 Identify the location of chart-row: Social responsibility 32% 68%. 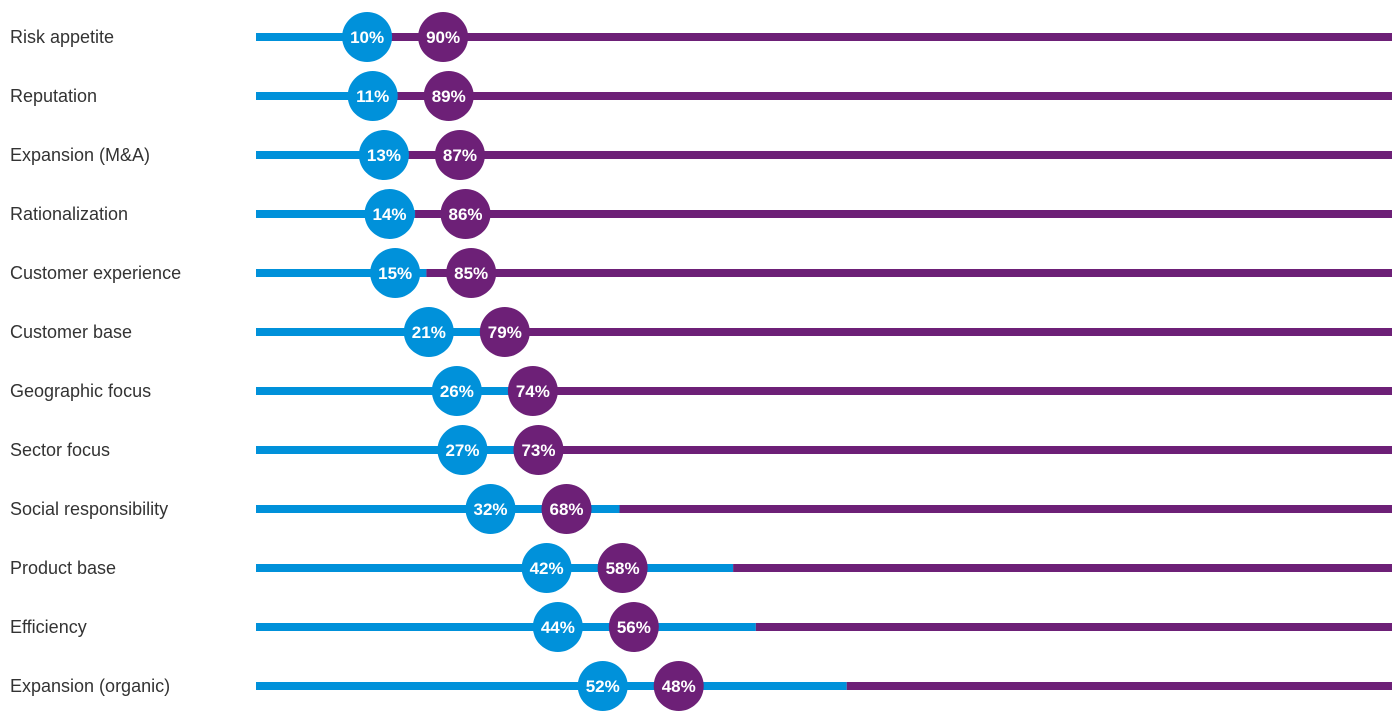
(701, 509).